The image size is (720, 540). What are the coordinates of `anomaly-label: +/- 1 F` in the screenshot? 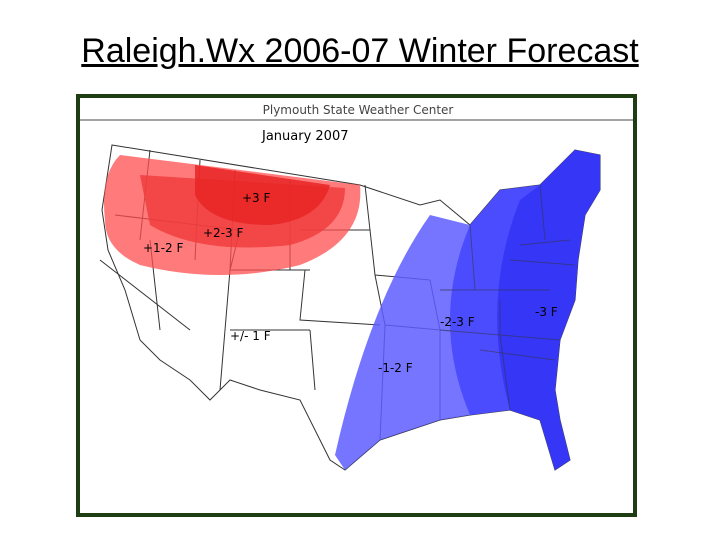 It's located at (250, 336).